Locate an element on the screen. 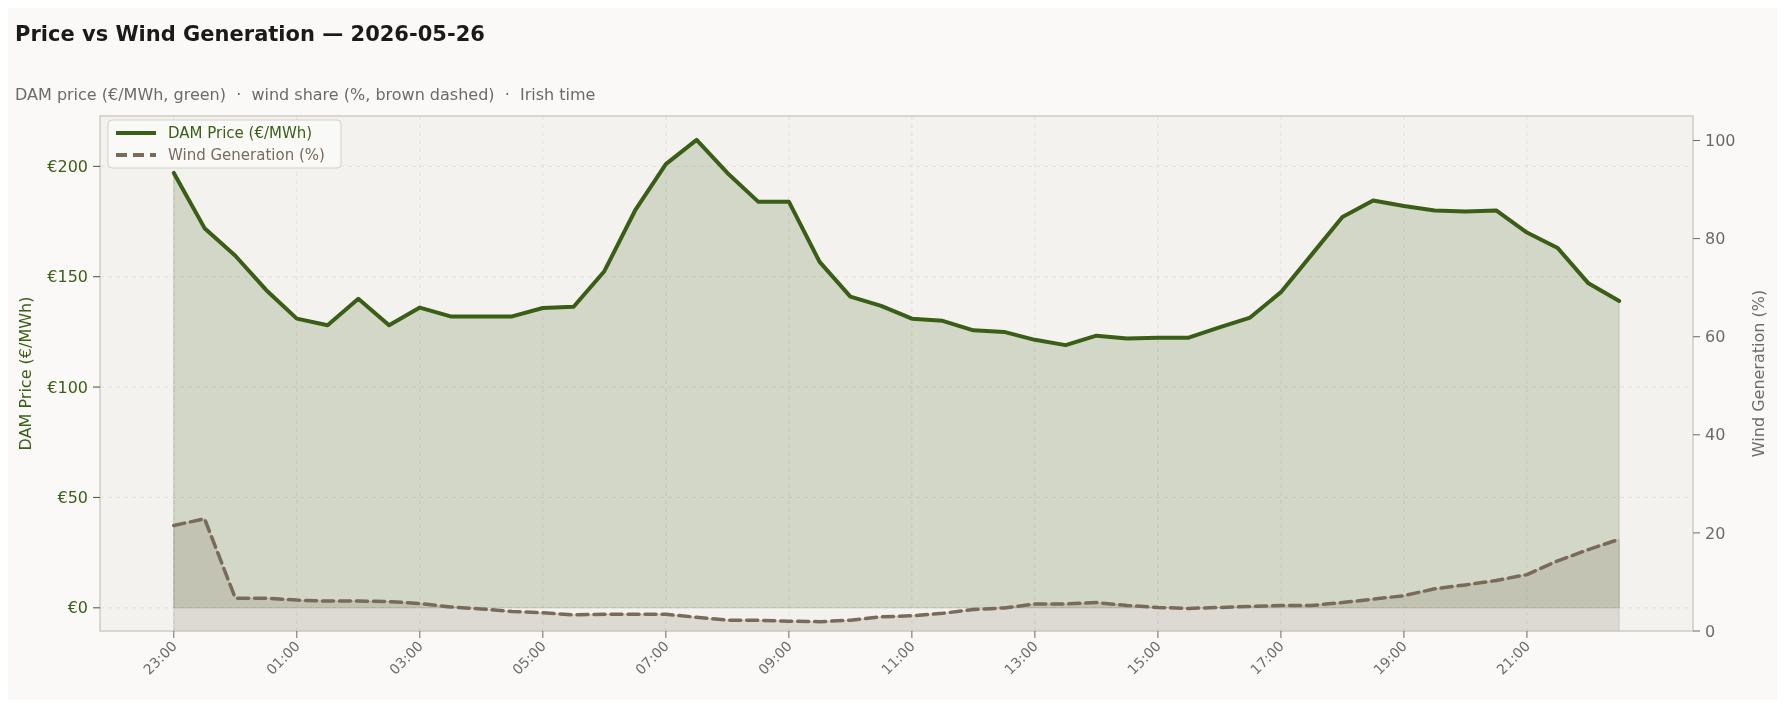 The height and width of the screenshot is (708, 1785). y-tick-label: €200 is located at coordinates (67, 166).